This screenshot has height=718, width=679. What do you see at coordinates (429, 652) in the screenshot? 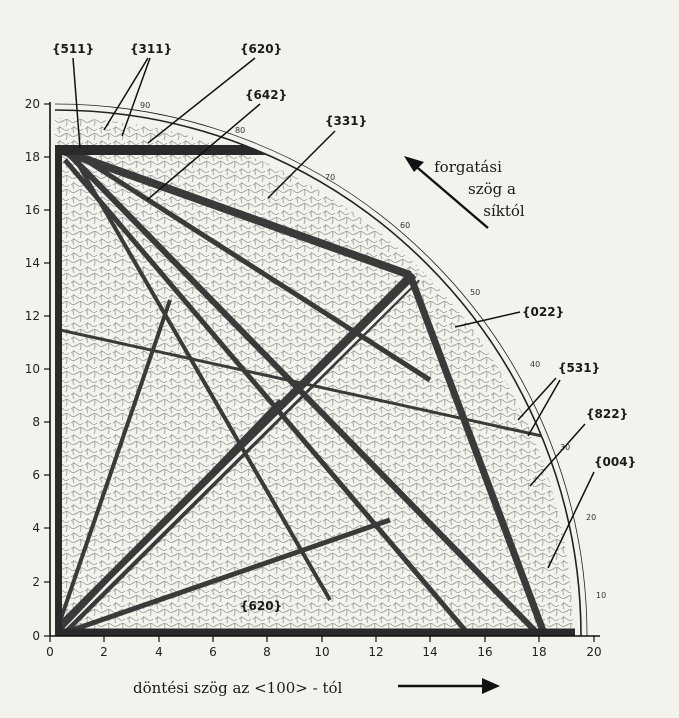
I see `x-tick-label: 14` at bounding box center [429, 652].